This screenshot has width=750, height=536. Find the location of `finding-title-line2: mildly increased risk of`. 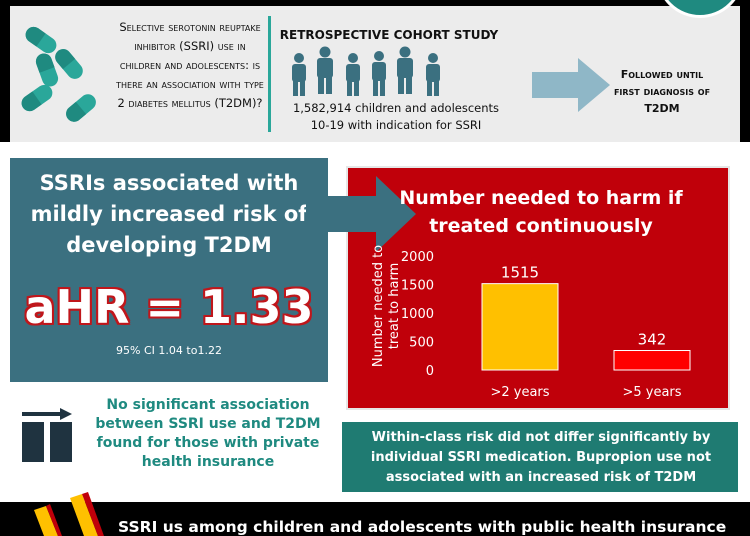

finding-title-line2: mildly increased risk of is located at coordinates (169, 214).